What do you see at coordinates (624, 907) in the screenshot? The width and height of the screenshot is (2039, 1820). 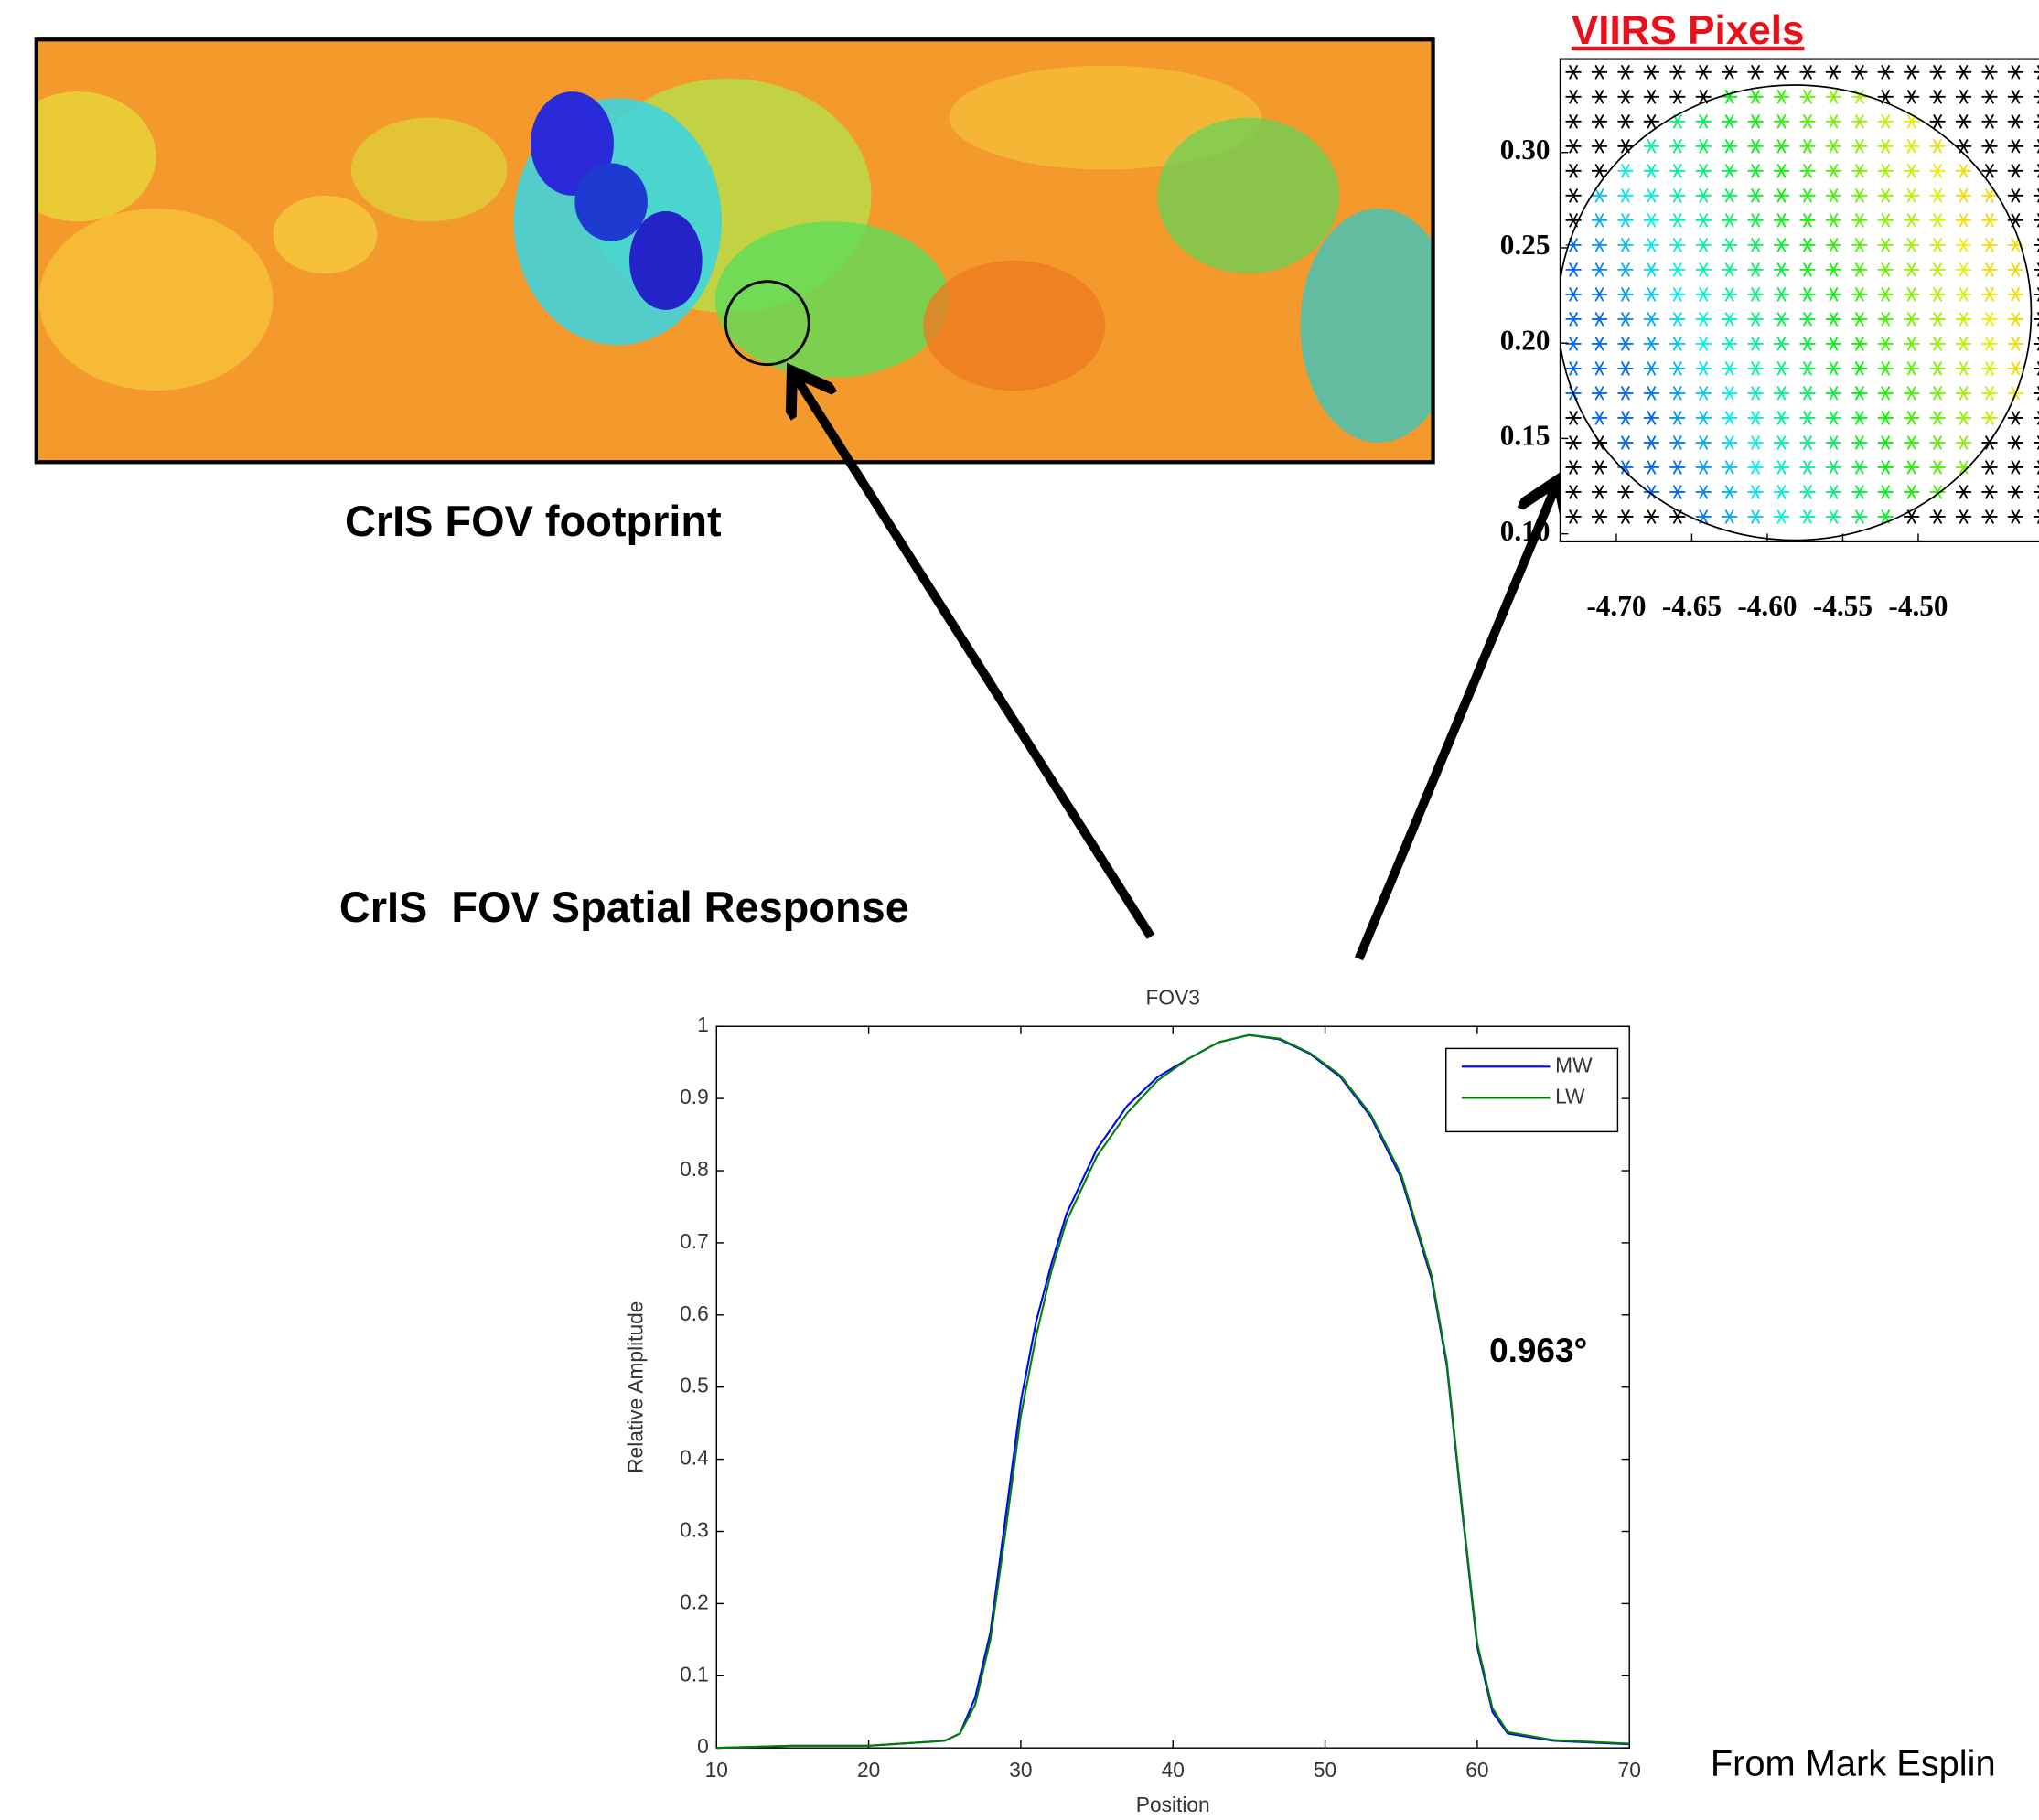 I see `response-label: CrIS FOV Spatial Response` at bounding box center [624, 907].